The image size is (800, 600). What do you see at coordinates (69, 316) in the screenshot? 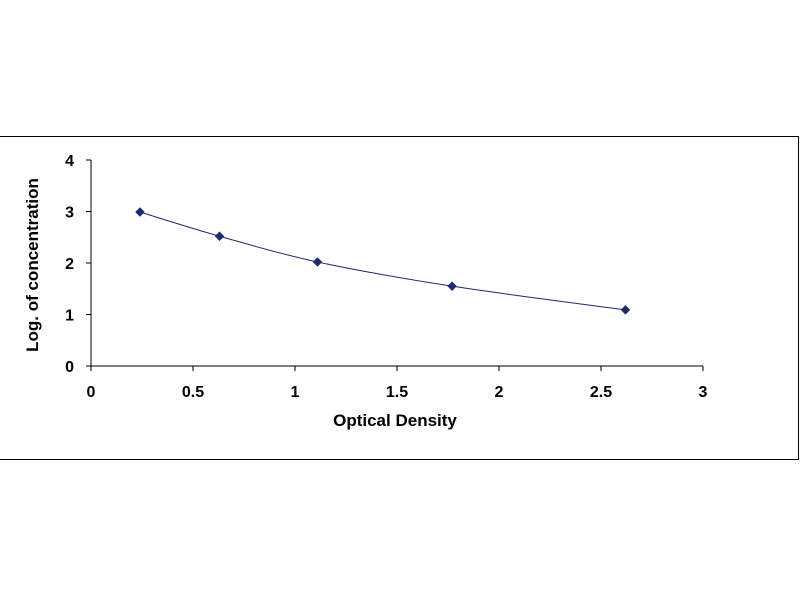
I see `y-tick-label: 1` at bounding box center [69, 316].